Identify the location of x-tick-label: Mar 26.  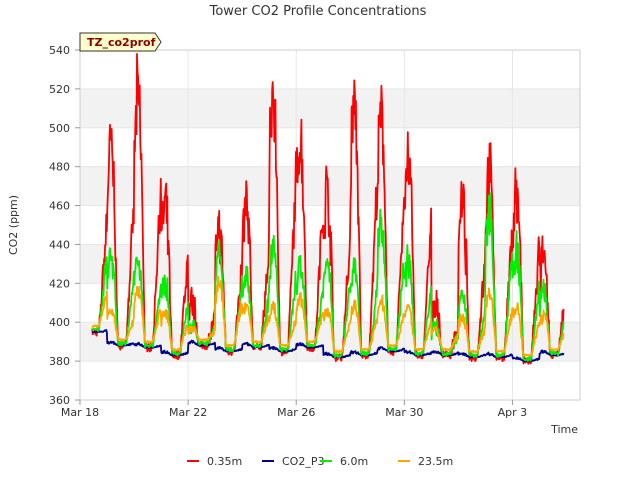
(296, 412).